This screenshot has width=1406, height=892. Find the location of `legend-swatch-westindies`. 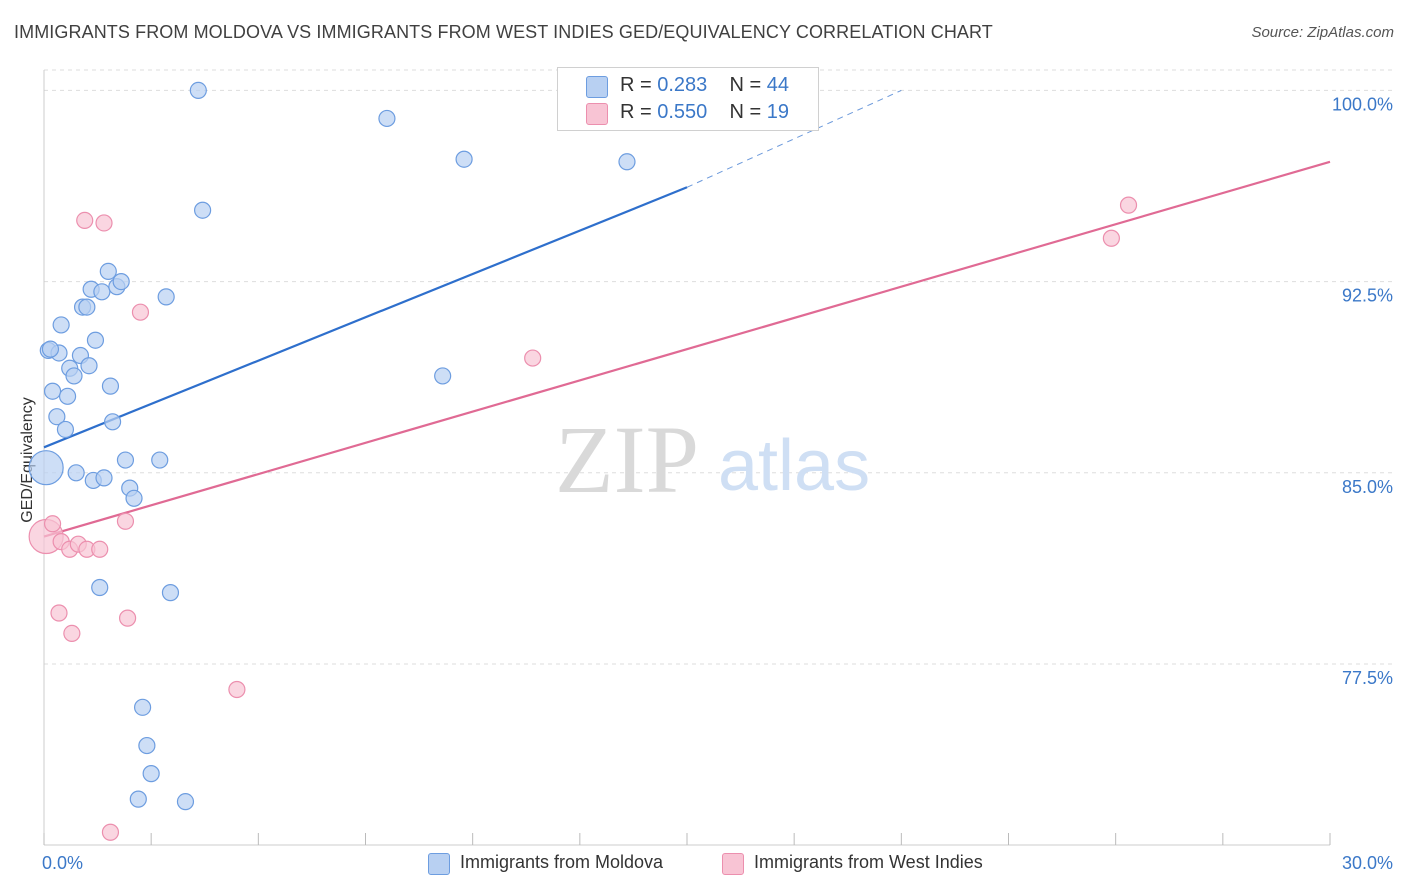

legend-swatch-westindies is located at coordinates (597, 114).